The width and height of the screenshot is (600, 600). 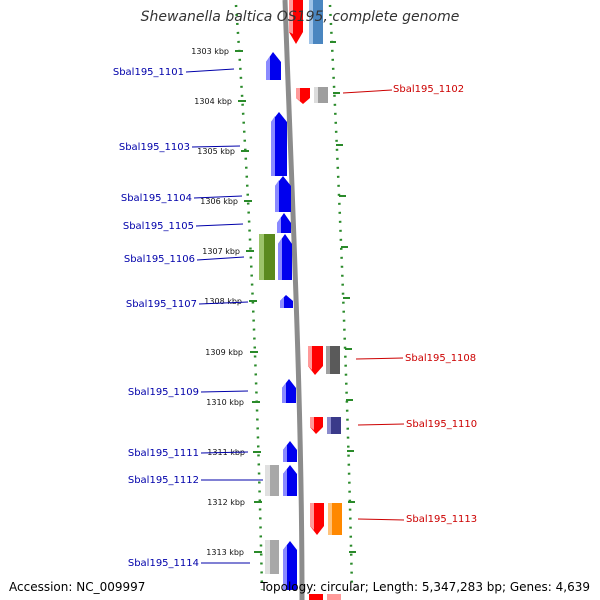 I want to click on outer-tick-ring, so click(x=341, y=297).